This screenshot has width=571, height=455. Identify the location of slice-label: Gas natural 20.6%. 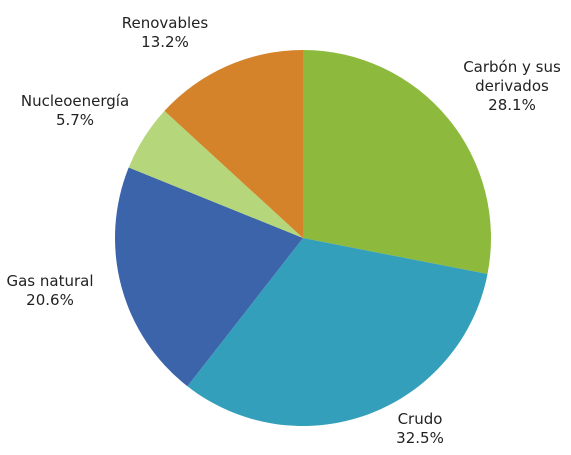
(52, 291).